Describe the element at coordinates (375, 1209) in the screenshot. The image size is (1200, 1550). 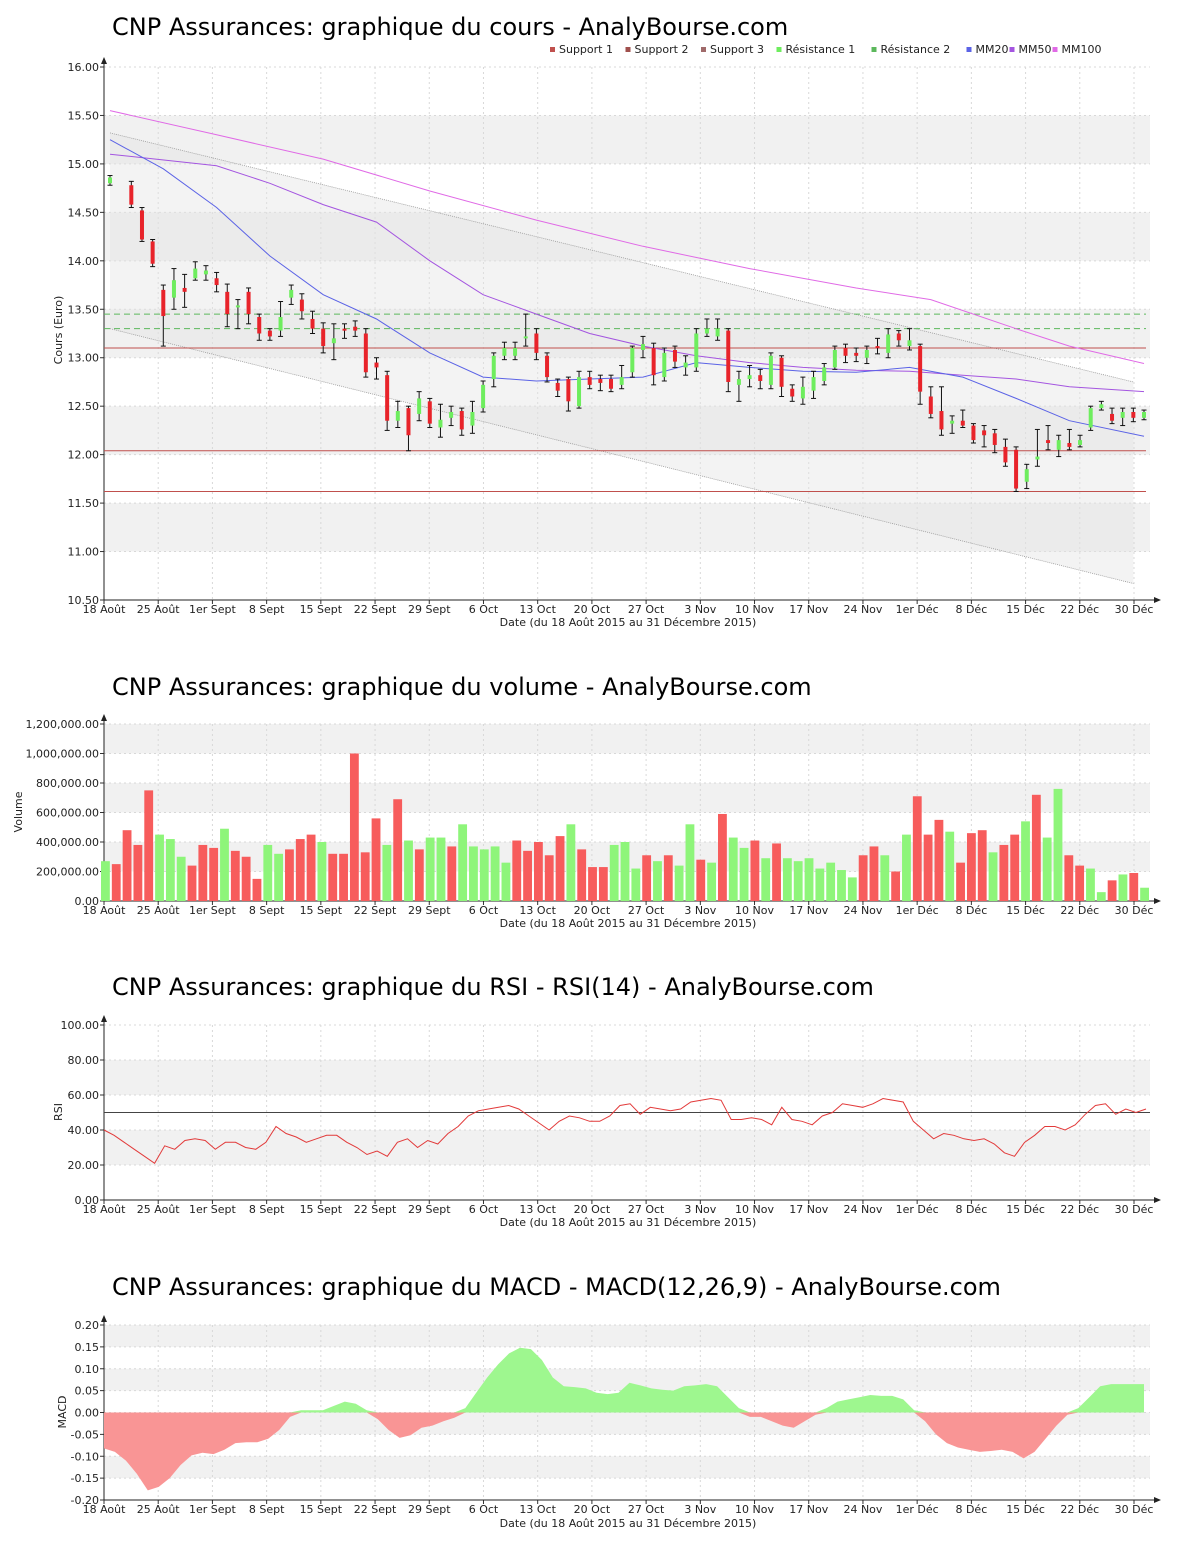
I see `rsi-xtick-label: 22 Sept` at that location.